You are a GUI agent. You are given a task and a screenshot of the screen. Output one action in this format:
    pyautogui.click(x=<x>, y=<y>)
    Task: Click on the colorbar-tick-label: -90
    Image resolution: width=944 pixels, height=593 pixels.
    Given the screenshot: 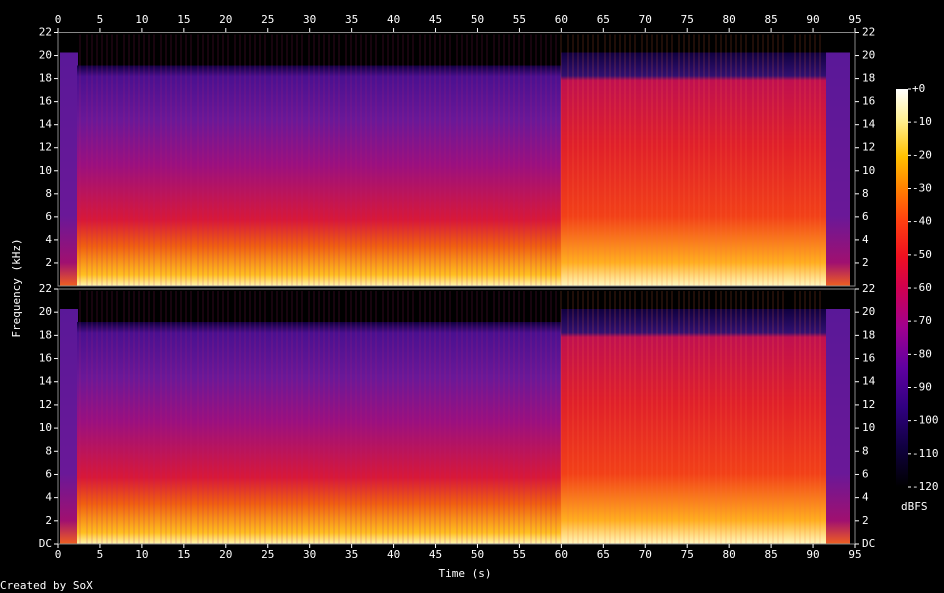 What is the action you would take?
    pyautogui.click(x=922, y=387)
    